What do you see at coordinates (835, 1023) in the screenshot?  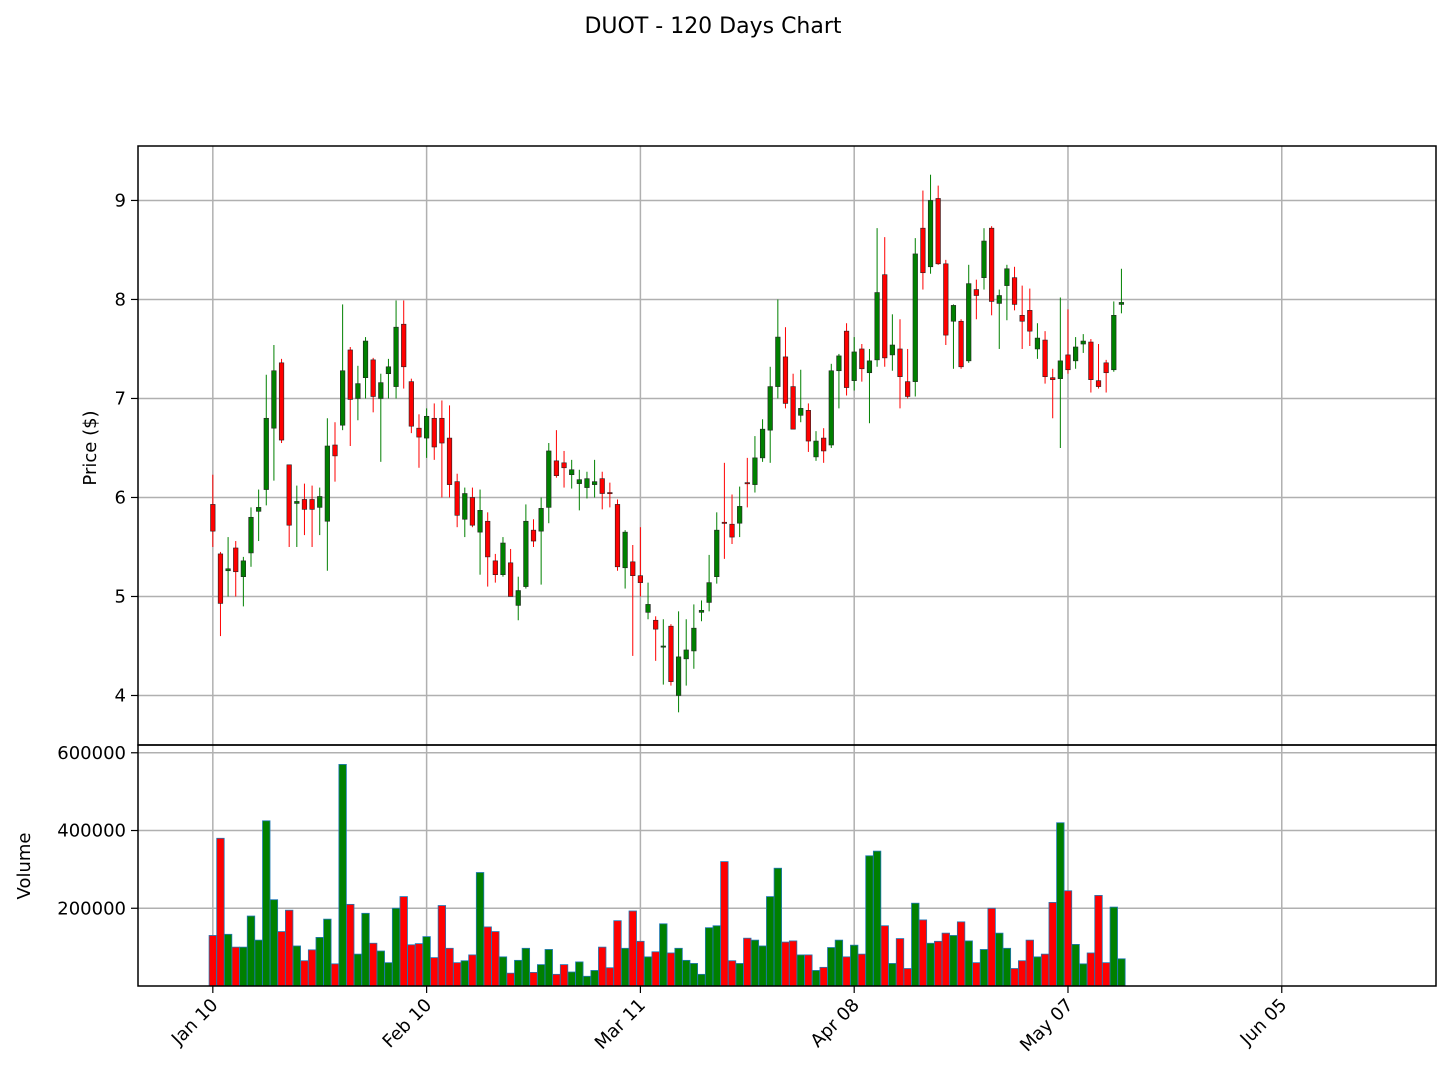 I see `x-tick-label: Apr 08` at bounding box center [835, 1023].